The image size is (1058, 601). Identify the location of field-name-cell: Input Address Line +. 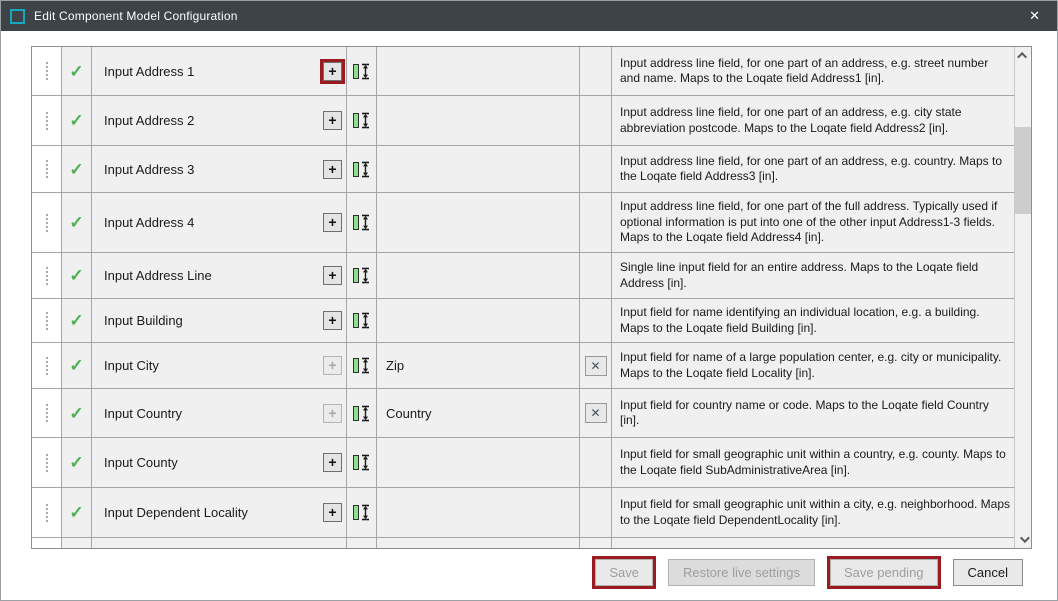
(219, 275).